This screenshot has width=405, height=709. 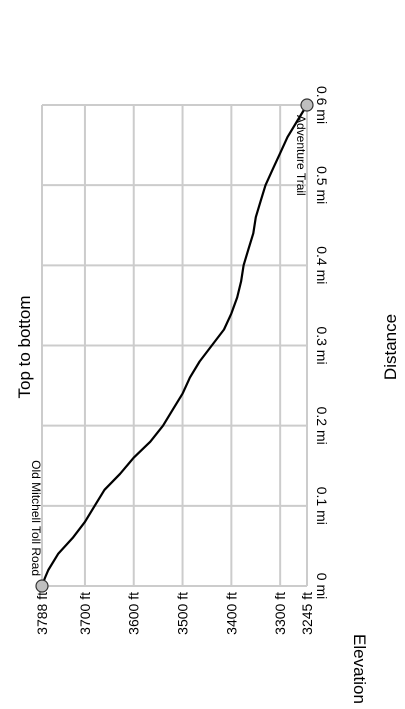 What do you see at coordinates (42, 586) in the screenshot?
I see `start-point-marker` at bounding box center [42, 586].